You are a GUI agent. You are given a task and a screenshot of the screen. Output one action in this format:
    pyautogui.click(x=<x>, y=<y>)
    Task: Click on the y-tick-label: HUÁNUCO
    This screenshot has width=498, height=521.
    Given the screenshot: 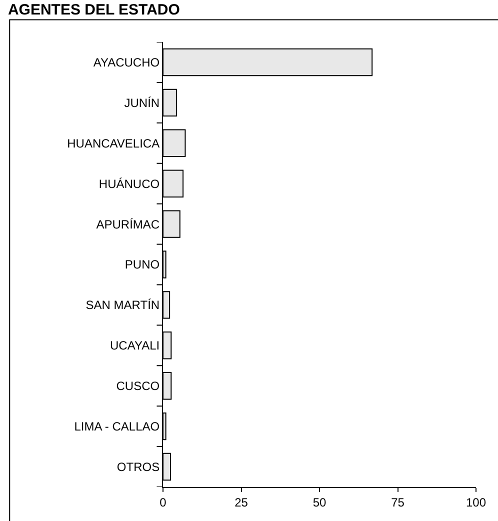 What is the action you would take?
    pyautogui.click(x=129, y=183)
    